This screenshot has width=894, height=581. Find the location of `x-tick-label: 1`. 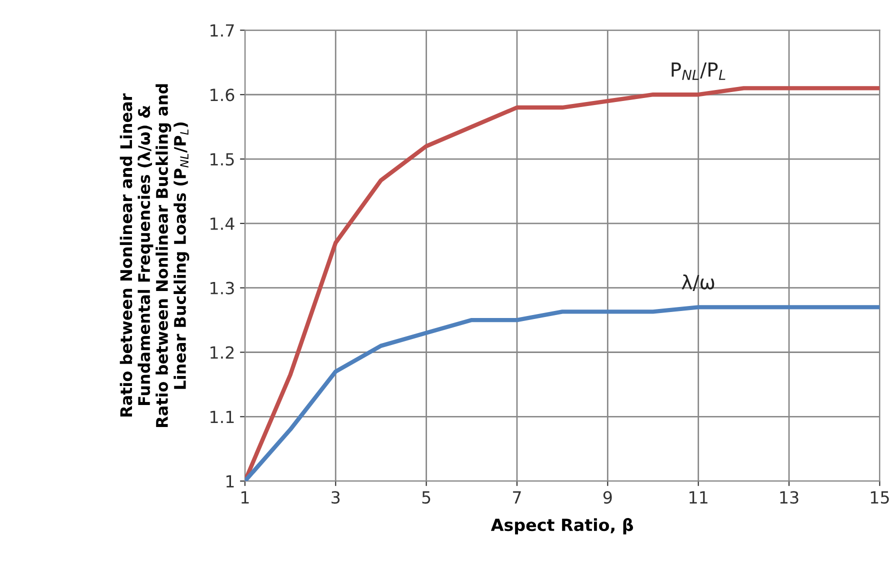

x-tick-label: 1 is located at coordinates (245, 497).